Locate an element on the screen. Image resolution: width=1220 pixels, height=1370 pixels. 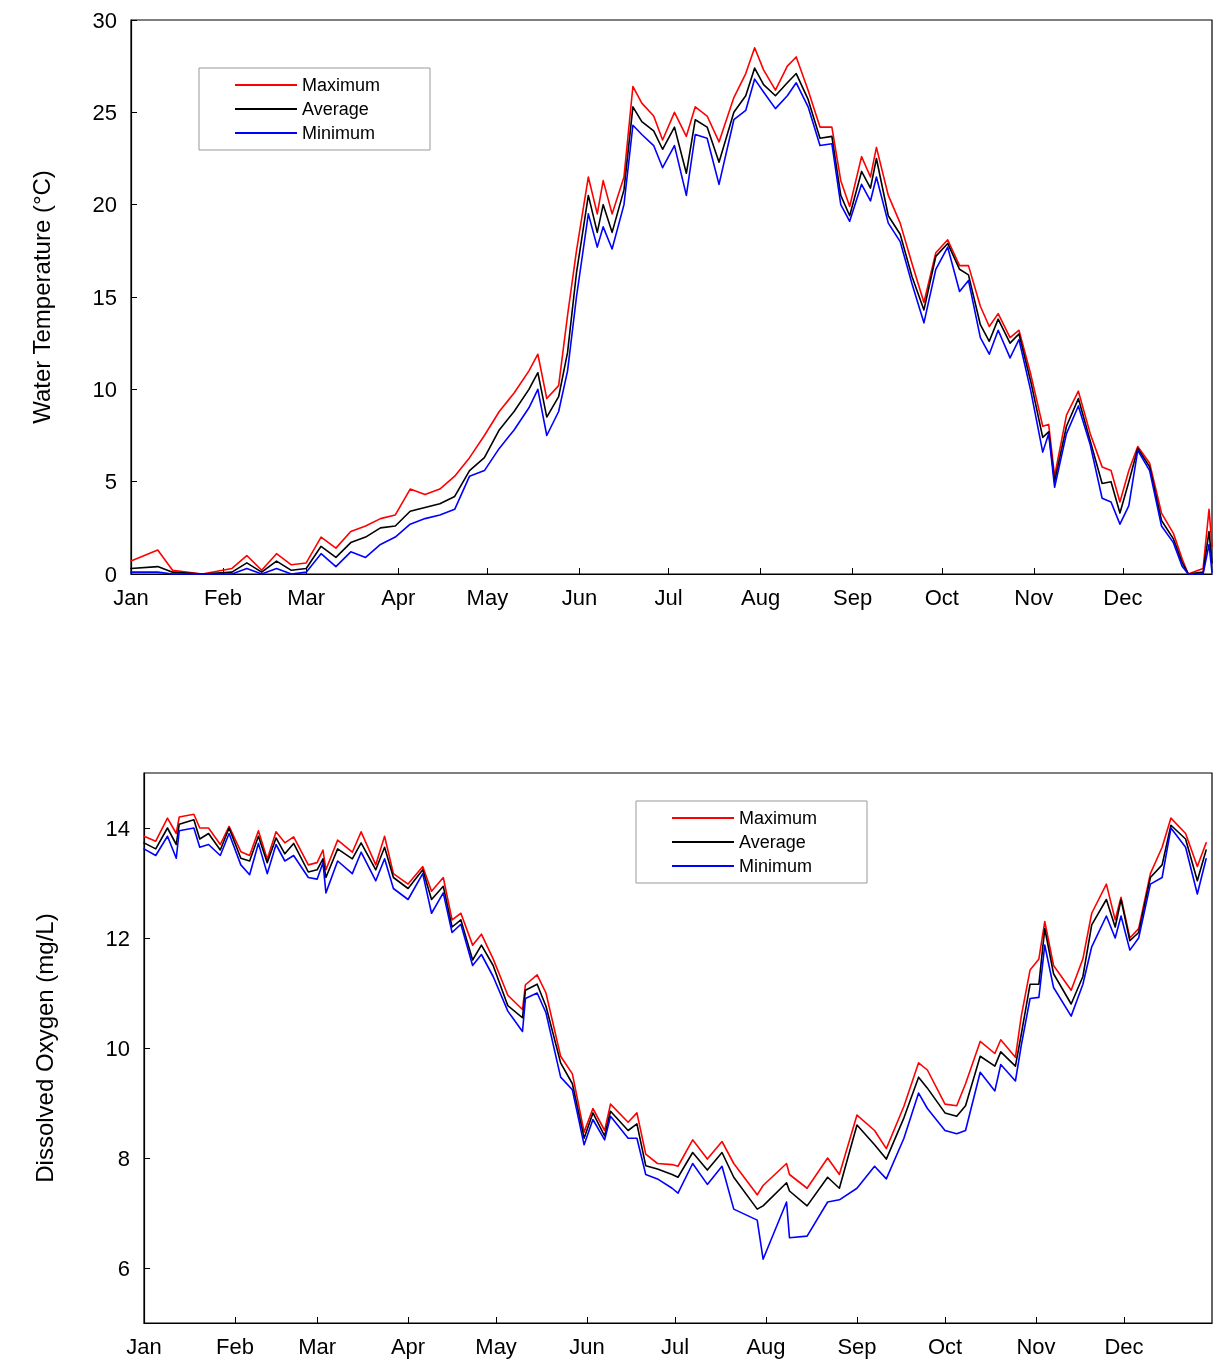
y-tick-label: 0 is located at coordinates (110, 574).